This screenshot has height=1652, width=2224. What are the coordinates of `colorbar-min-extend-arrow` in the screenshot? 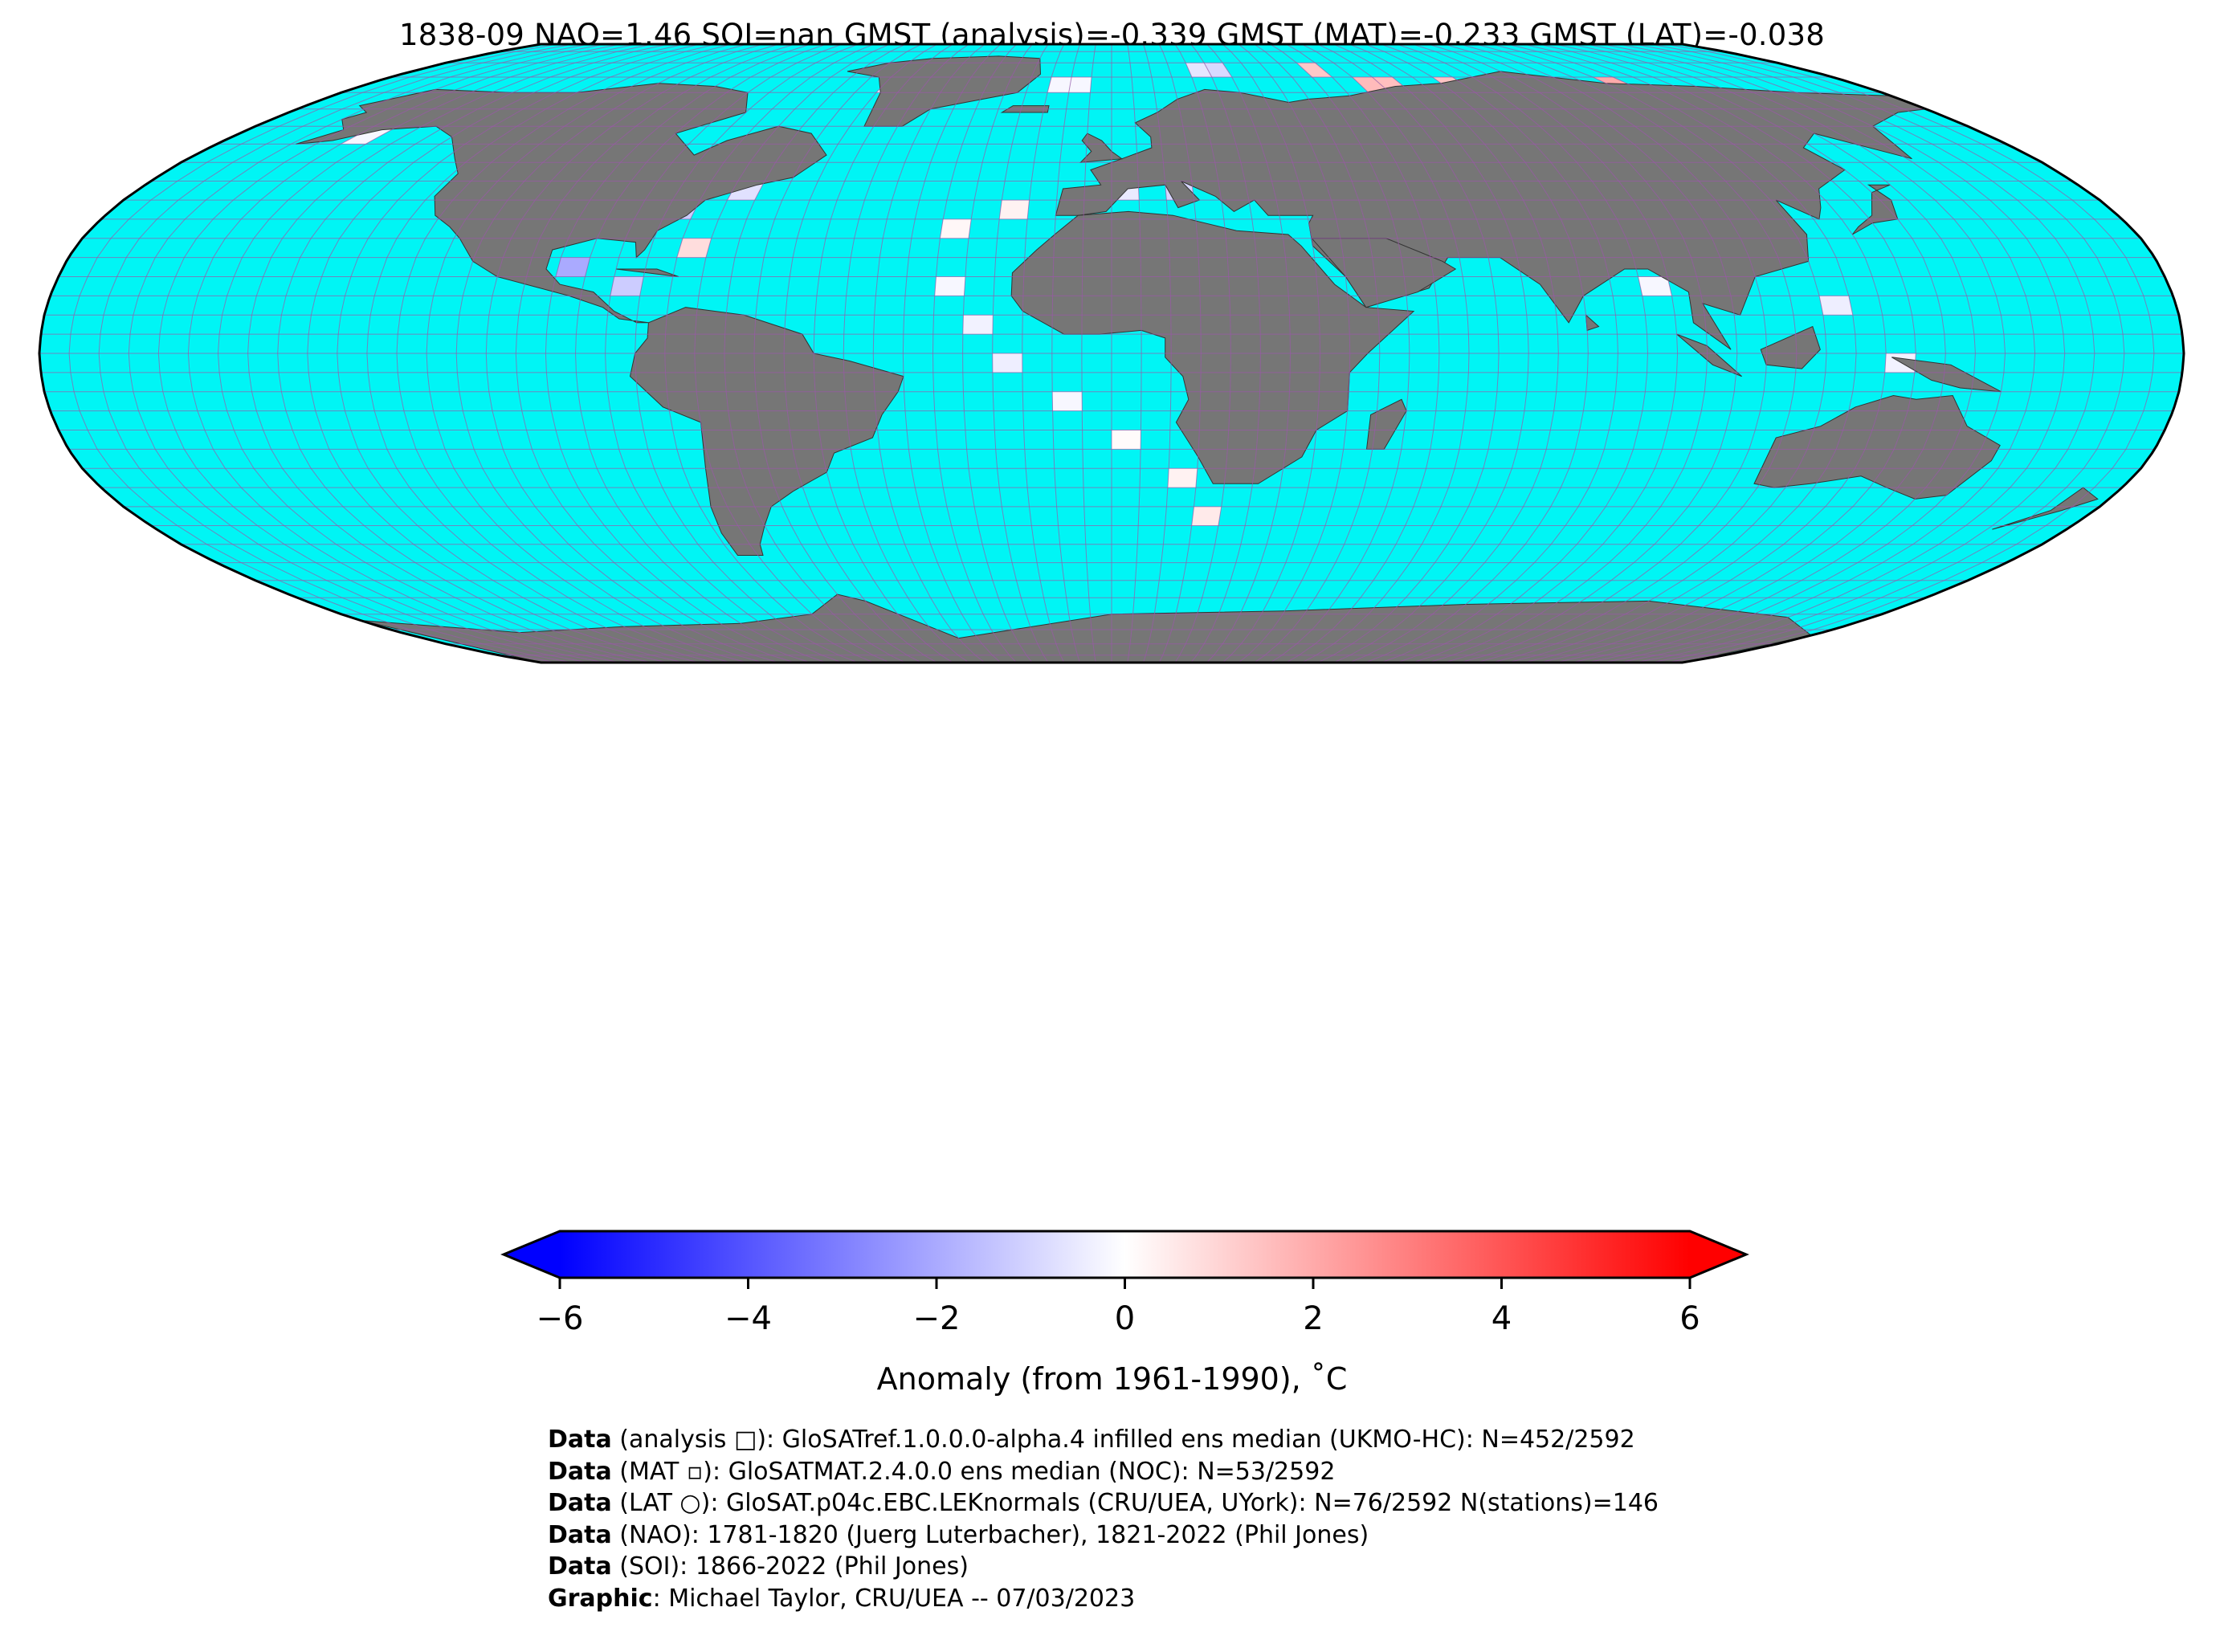 It's located at (532, 1254).